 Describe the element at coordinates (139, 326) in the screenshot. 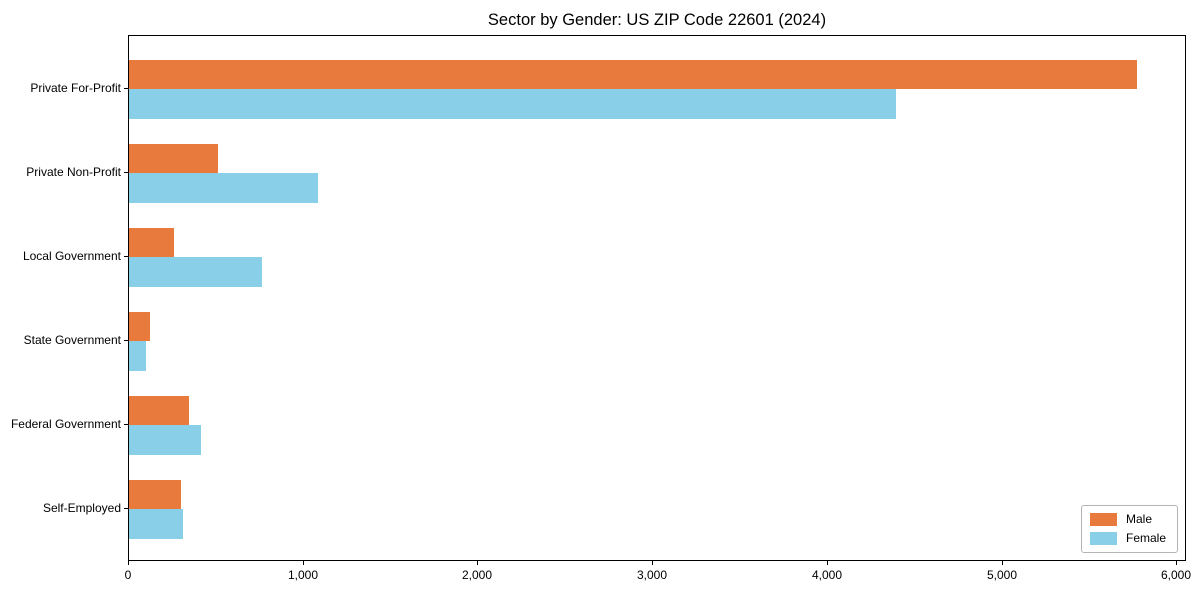

I see `bar-male-state-government` at that location.